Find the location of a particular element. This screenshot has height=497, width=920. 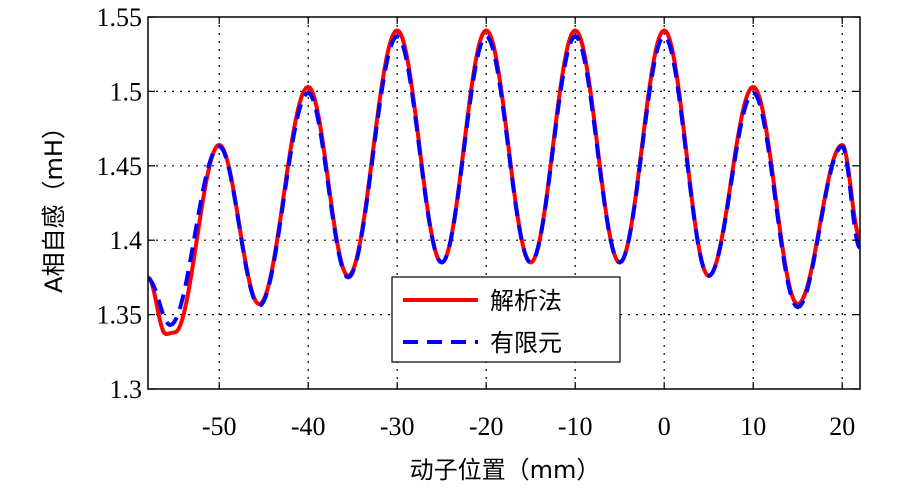

x-tick-label: 20 is located at coordinates (842, 426).